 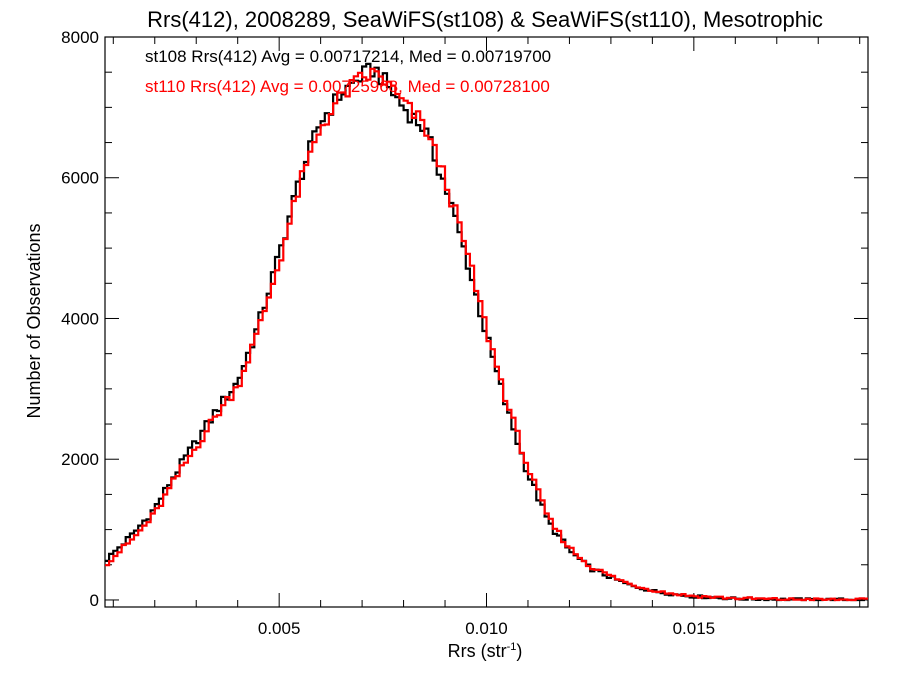 I want to click on x-axis-title: Rrs (str-1), so click(x=485, y=651).